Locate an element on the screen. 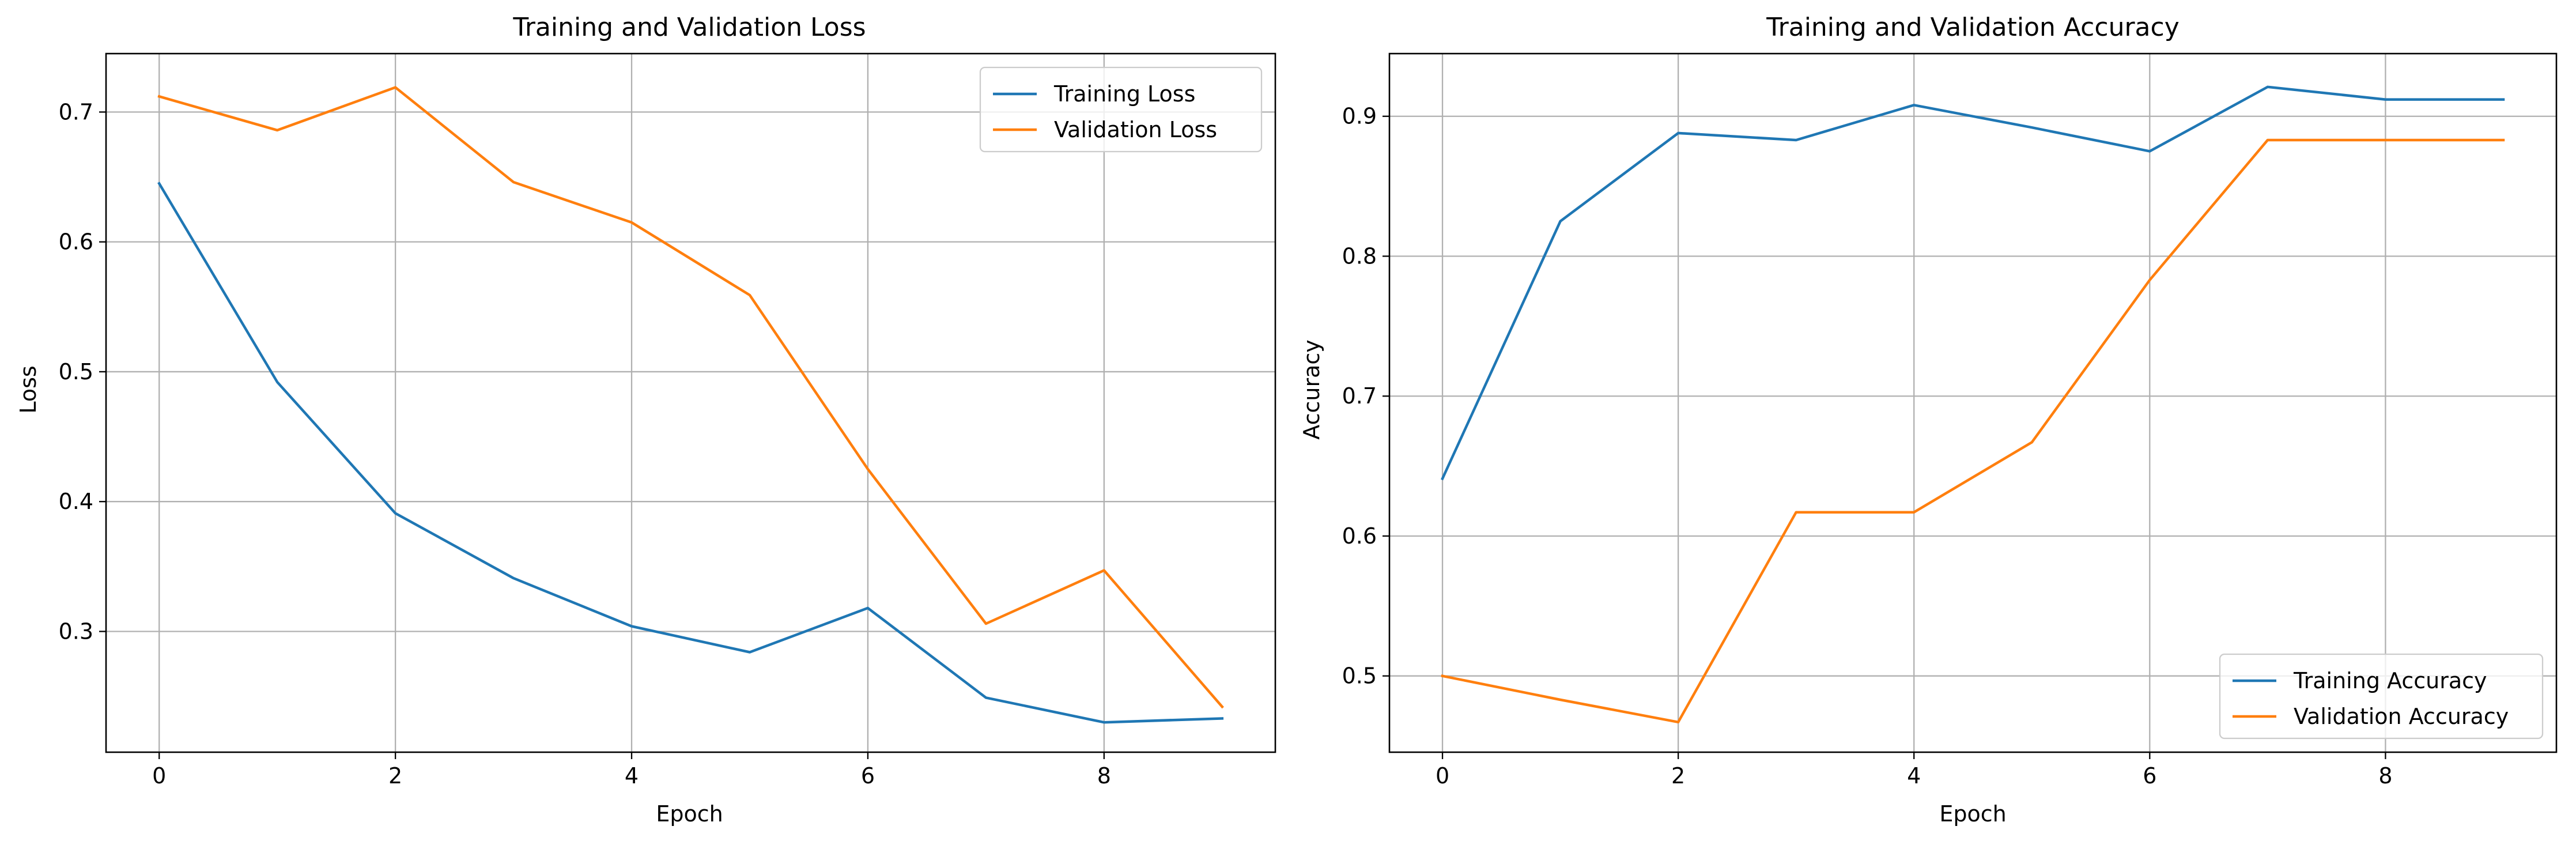 This screenshot has height=845, width=2576. loss-ytick-label: 0.3 is located at coordinates (76, 631).